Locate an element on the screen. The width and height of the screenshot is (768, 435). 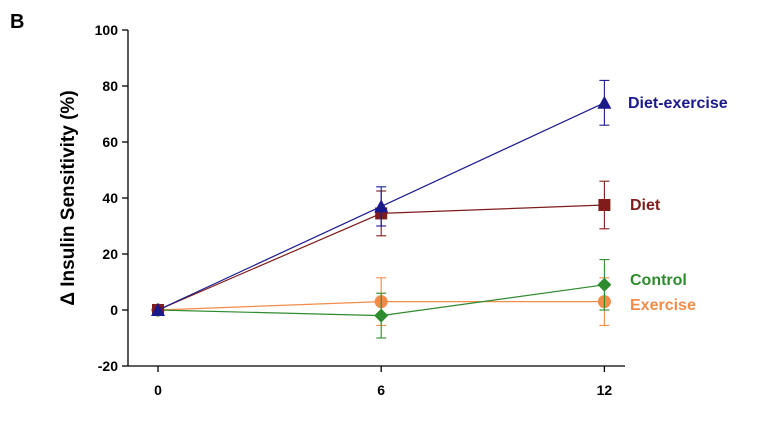
x-tick-label: 6 is located at coordinates (381, 390).